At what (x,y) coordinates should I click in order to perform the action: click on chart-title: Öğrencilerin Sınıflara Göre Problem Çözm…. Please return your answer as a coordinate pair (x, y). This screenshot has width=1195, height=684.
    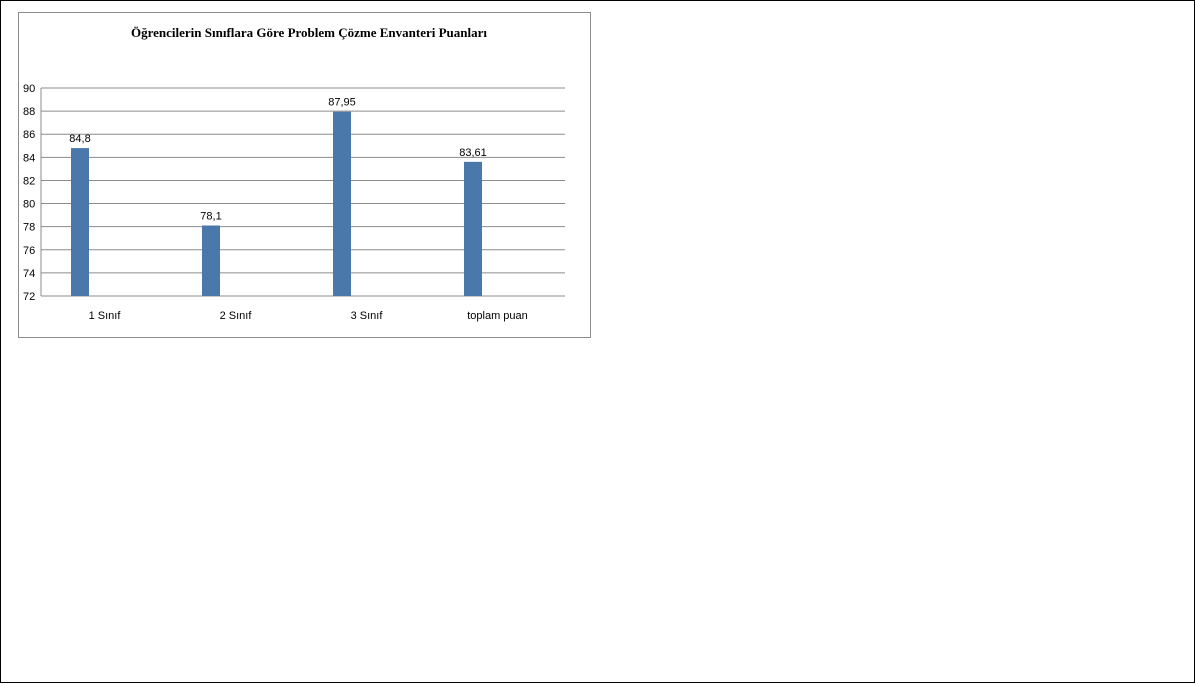
    Looking at the image, I should click on (309, 32).